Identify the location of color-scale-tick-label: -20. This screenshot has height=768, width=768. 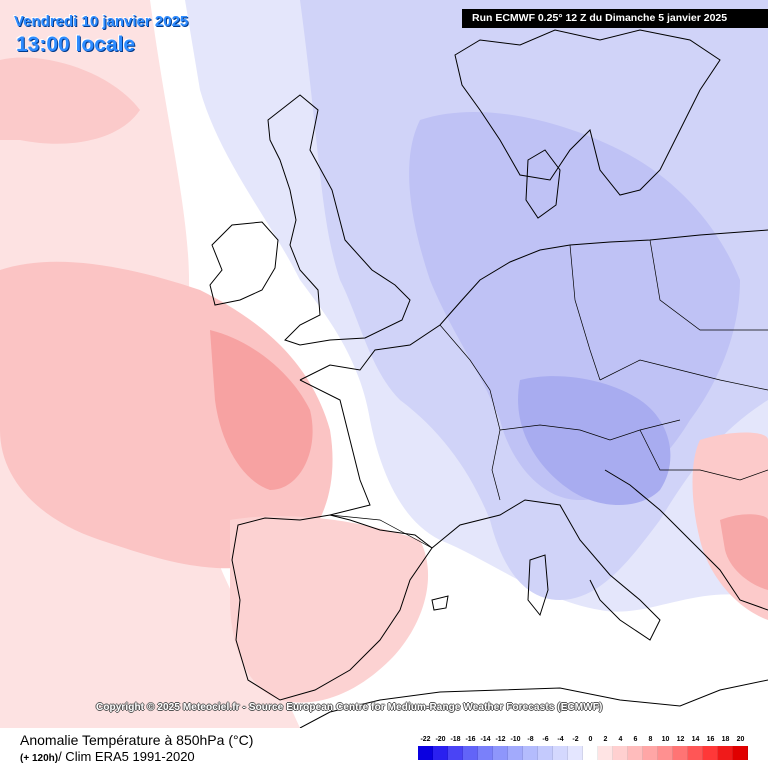
(440, 739).